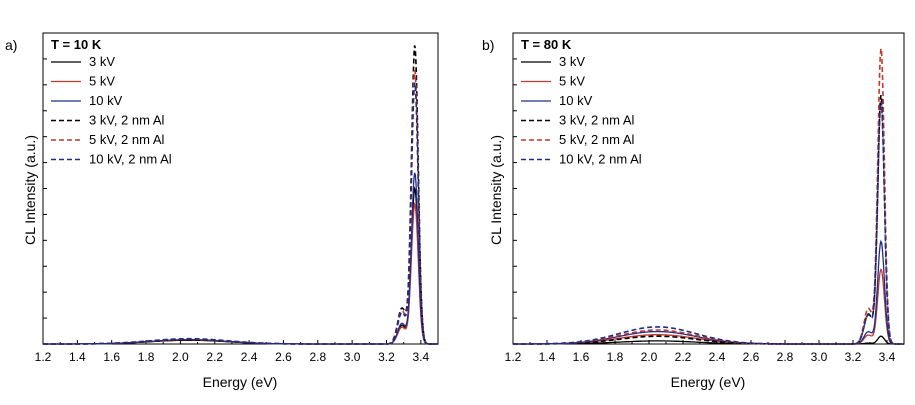 This screenshot has height=405, width=915. Describe the element at coordinates (11, 45) in the screenshot. I see `panel-label-a: a)` at that location.